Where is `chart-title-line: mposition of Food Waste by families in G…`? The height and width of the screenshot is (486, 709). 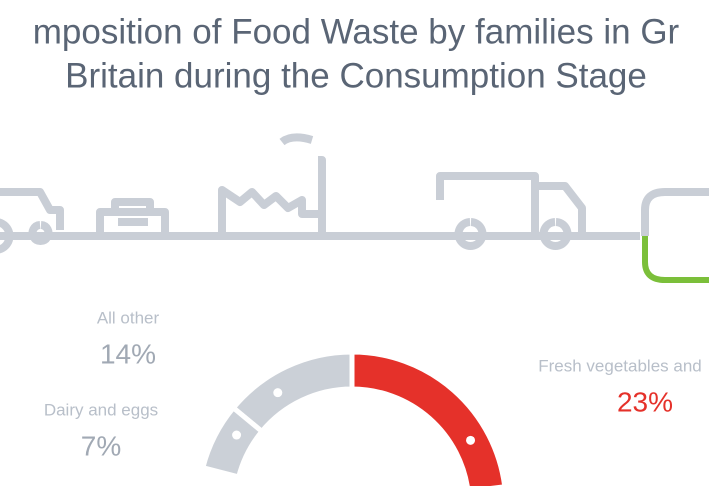 chart-title-line: mposition of Food Waste by families in G… is located at coordinates (356, 31).